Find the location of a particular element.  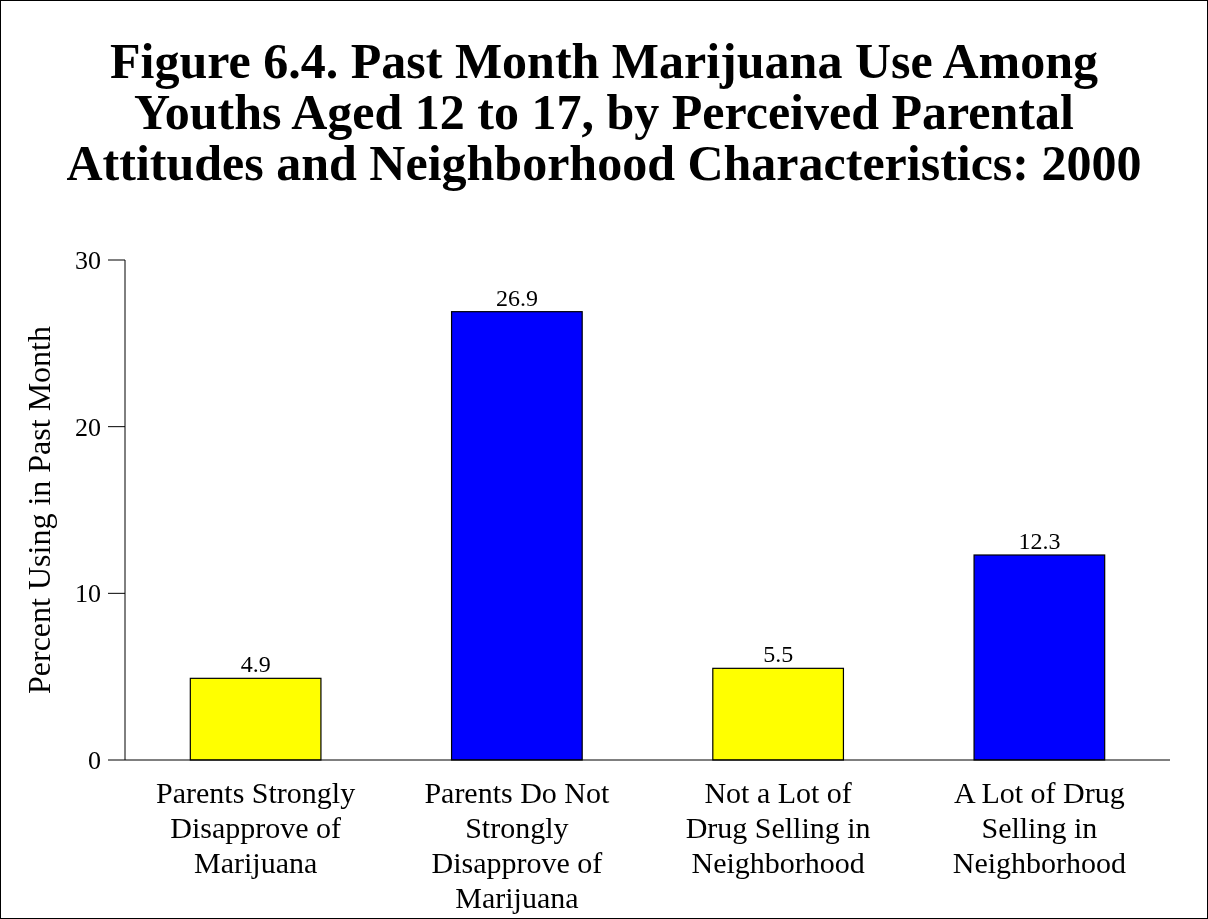

y-tick-label: 10 is located at coordinates (88, 594).